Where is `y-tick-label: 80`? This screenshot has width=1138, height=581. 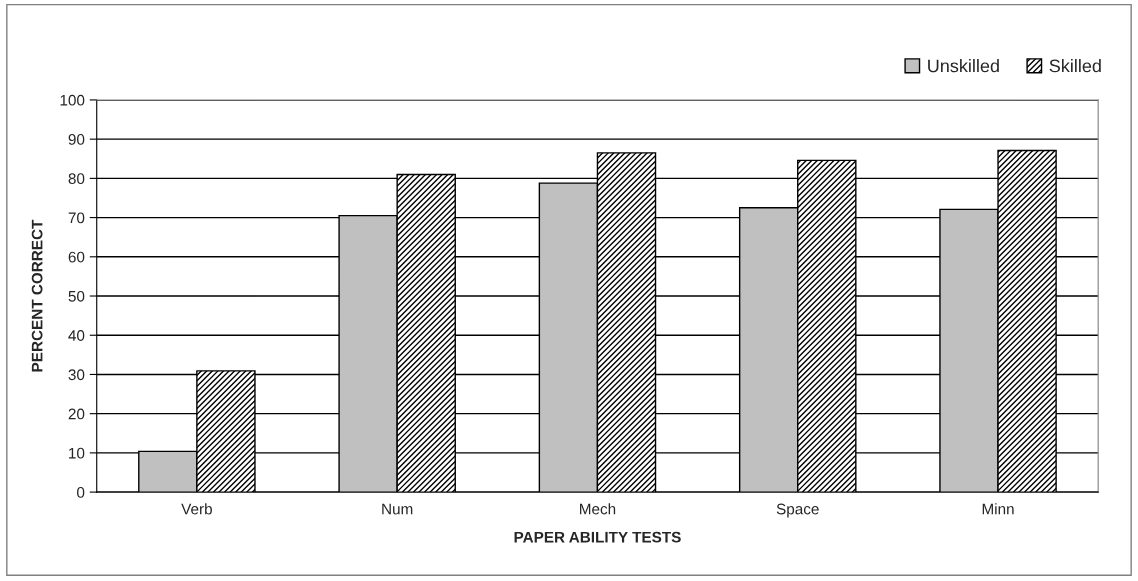
y-tick-label: 80 is located at coordinates (76, 179).